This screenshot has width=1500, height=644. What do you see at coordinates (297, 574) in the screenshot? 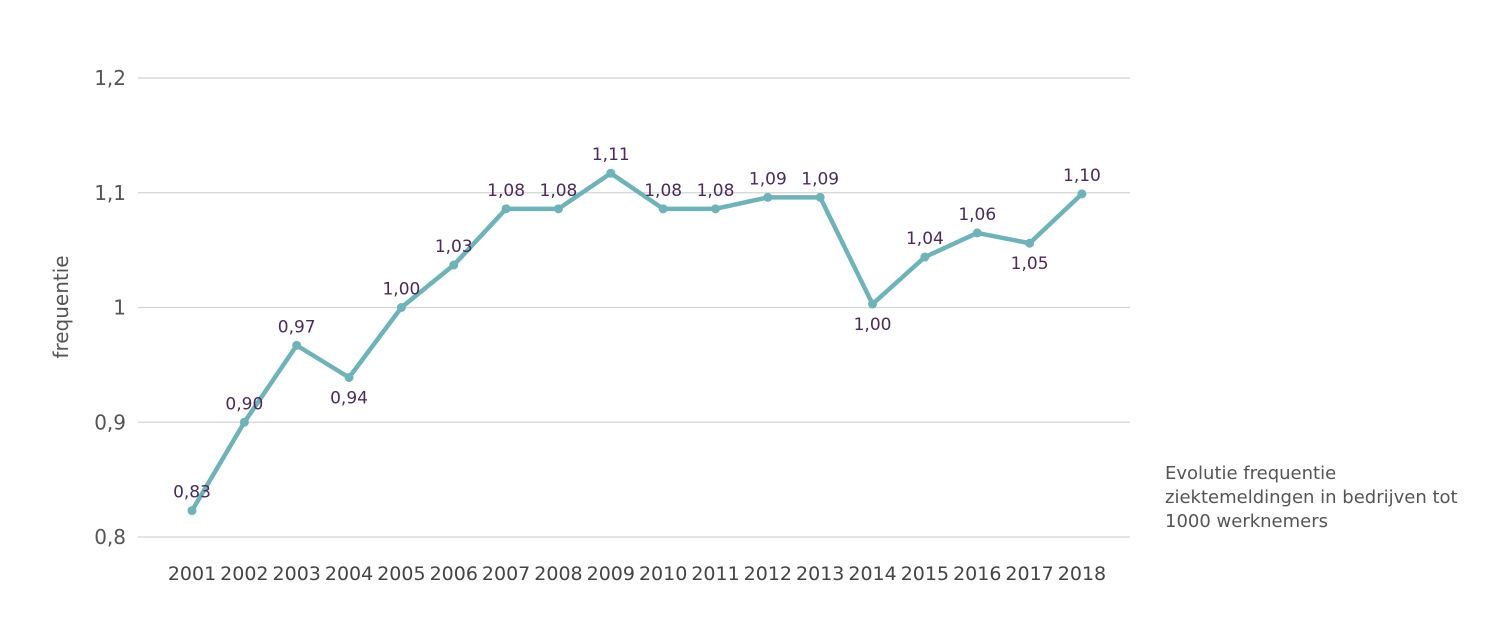
I see `x-tick-label: 2003` at bounding box center [297, 574].